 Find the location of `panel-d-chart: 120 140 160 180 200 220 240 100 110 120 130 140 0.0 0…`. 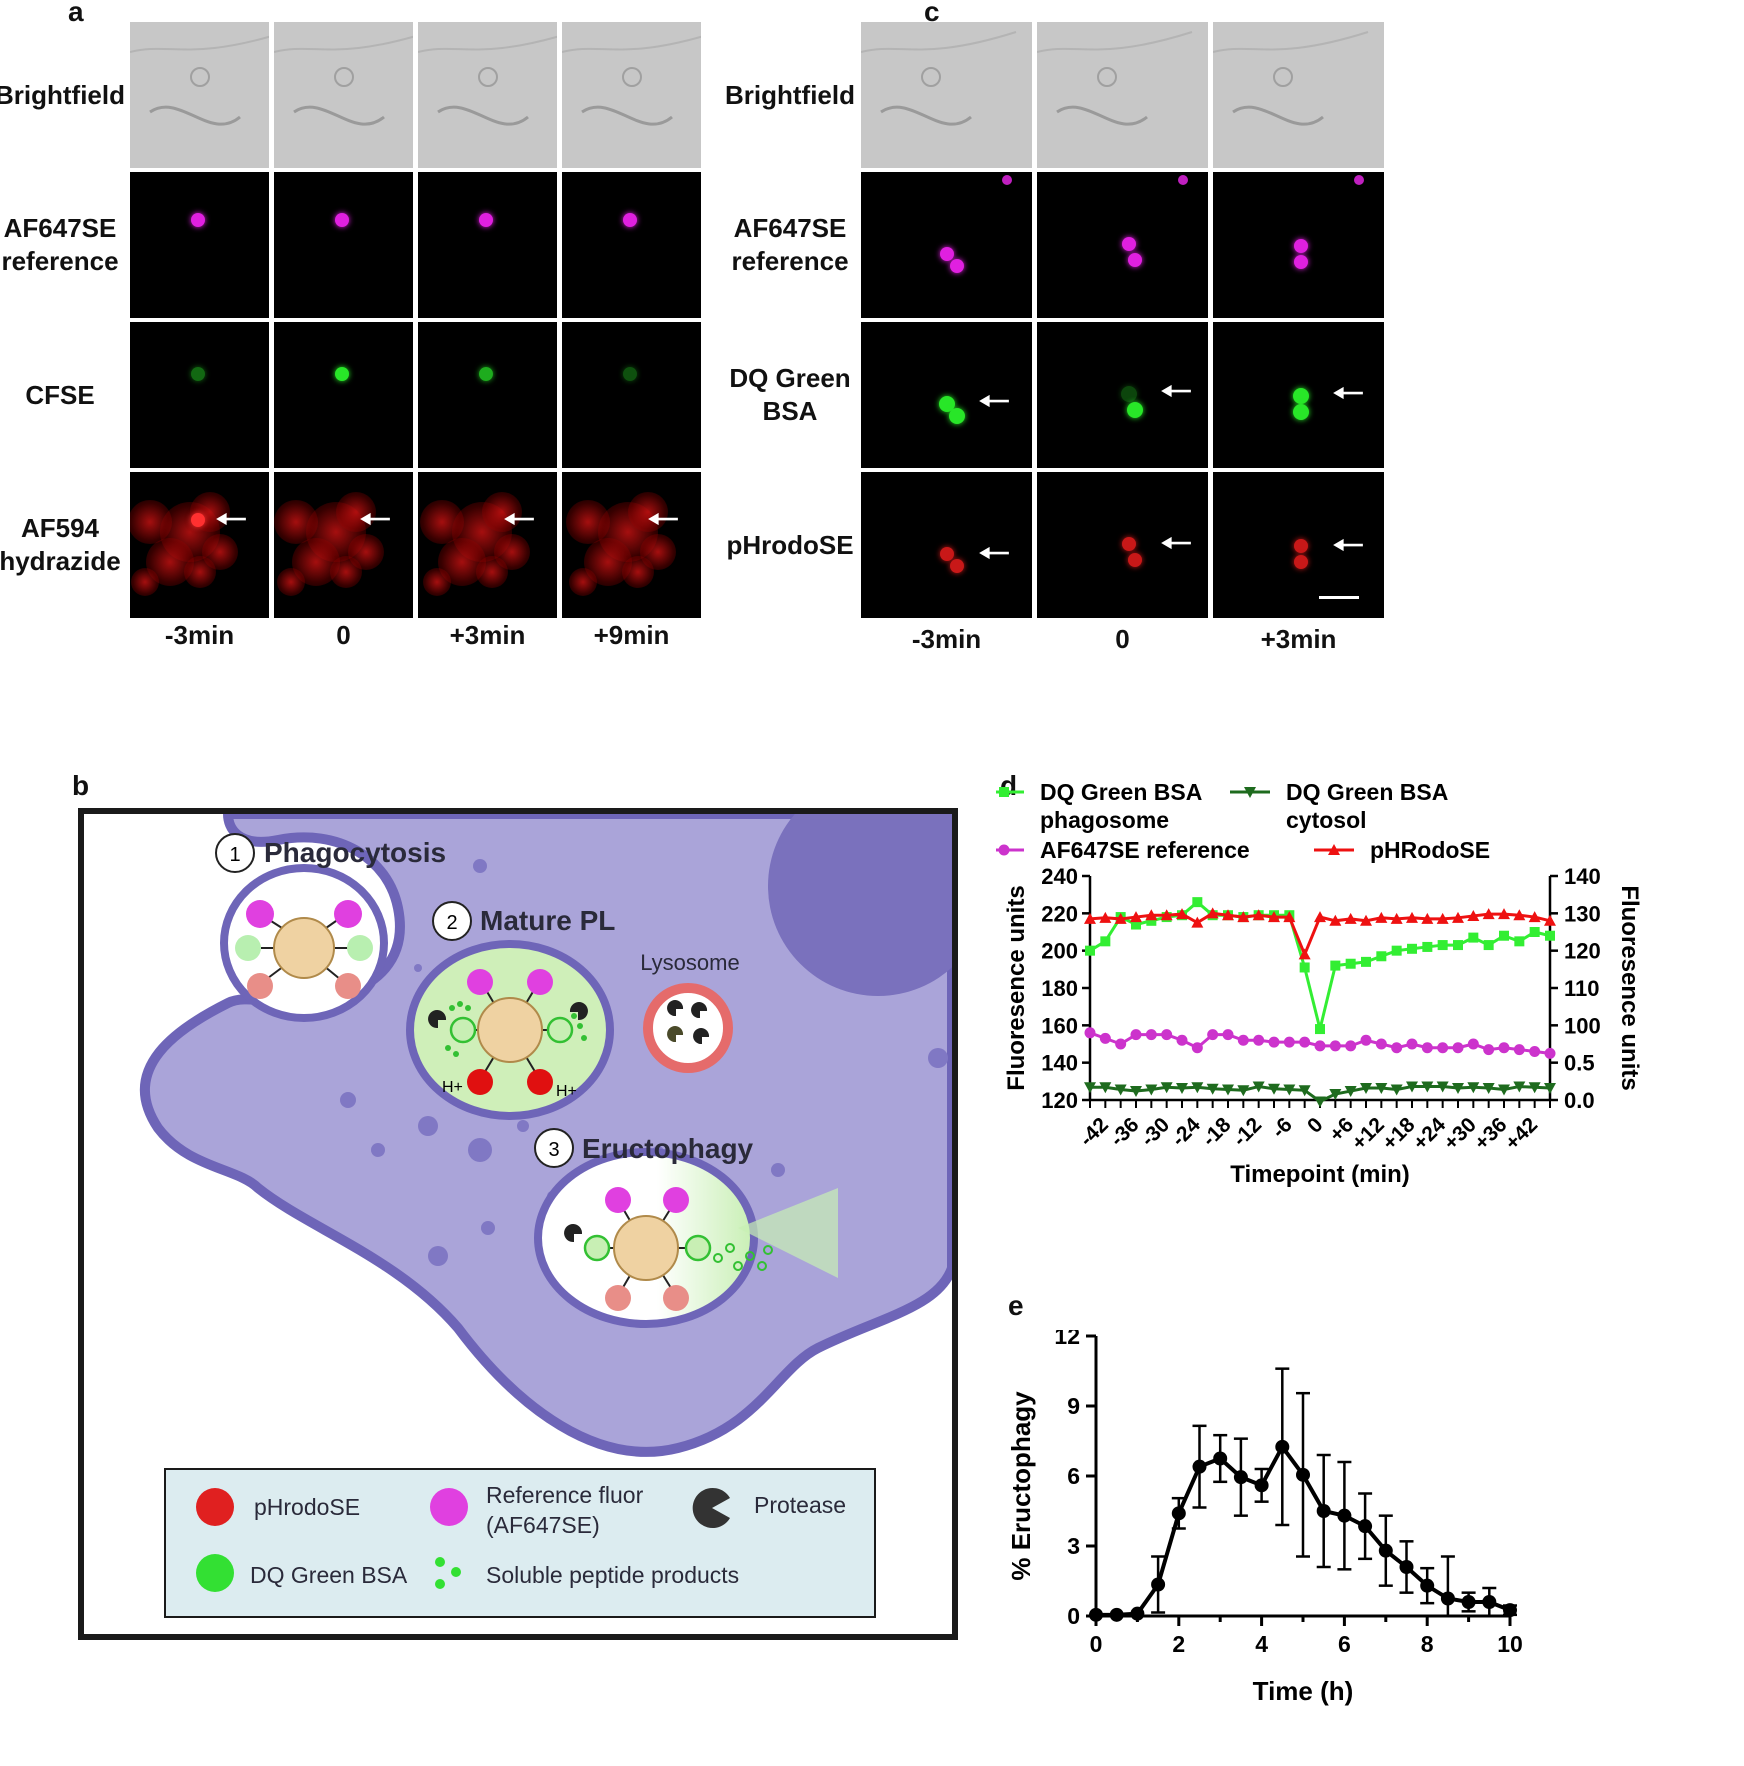

panel-d-chart: 120 140 160 180 200 220 240 100 110 120 130 140 0.0 0… is located at coordinates (1319, 984).